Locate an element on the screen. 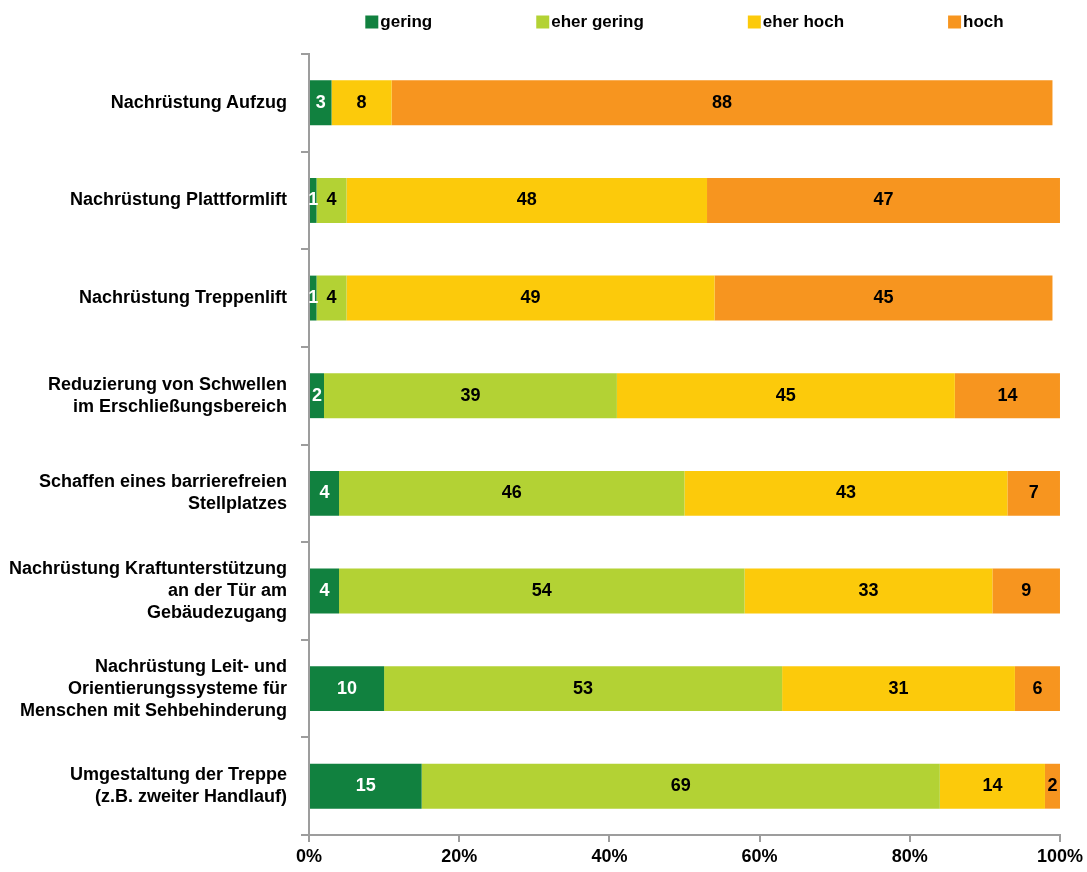 The width and height of the screenshot is (1087, 872). data-label: 54 is located at coordinates (541, 589).